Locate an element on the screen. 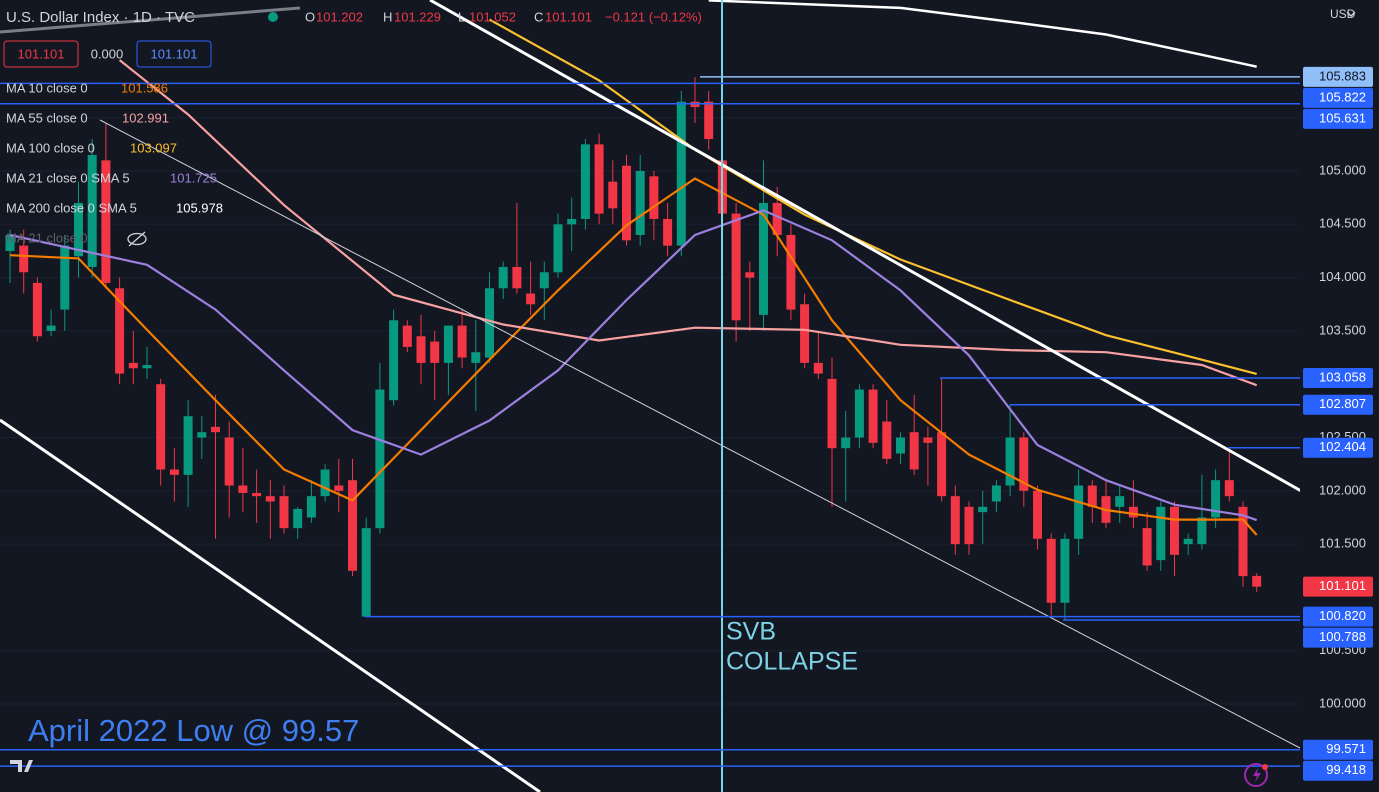 The image size is (1379, 792). y-tick-label: 105.000 is located at coordinates (1342, 169).